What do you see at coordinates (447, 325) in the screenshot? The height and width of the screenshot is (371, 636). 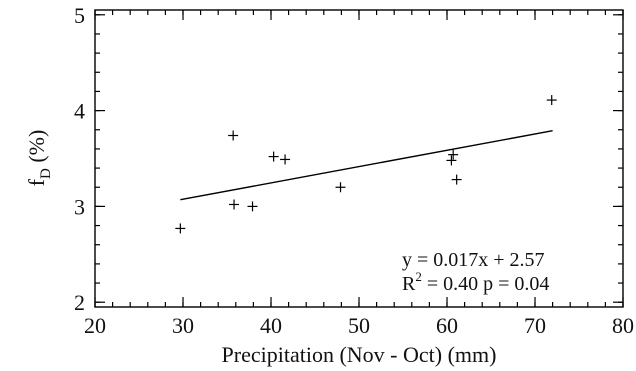 I see `x-tick-label: 60` at bounding box center [447, 325].